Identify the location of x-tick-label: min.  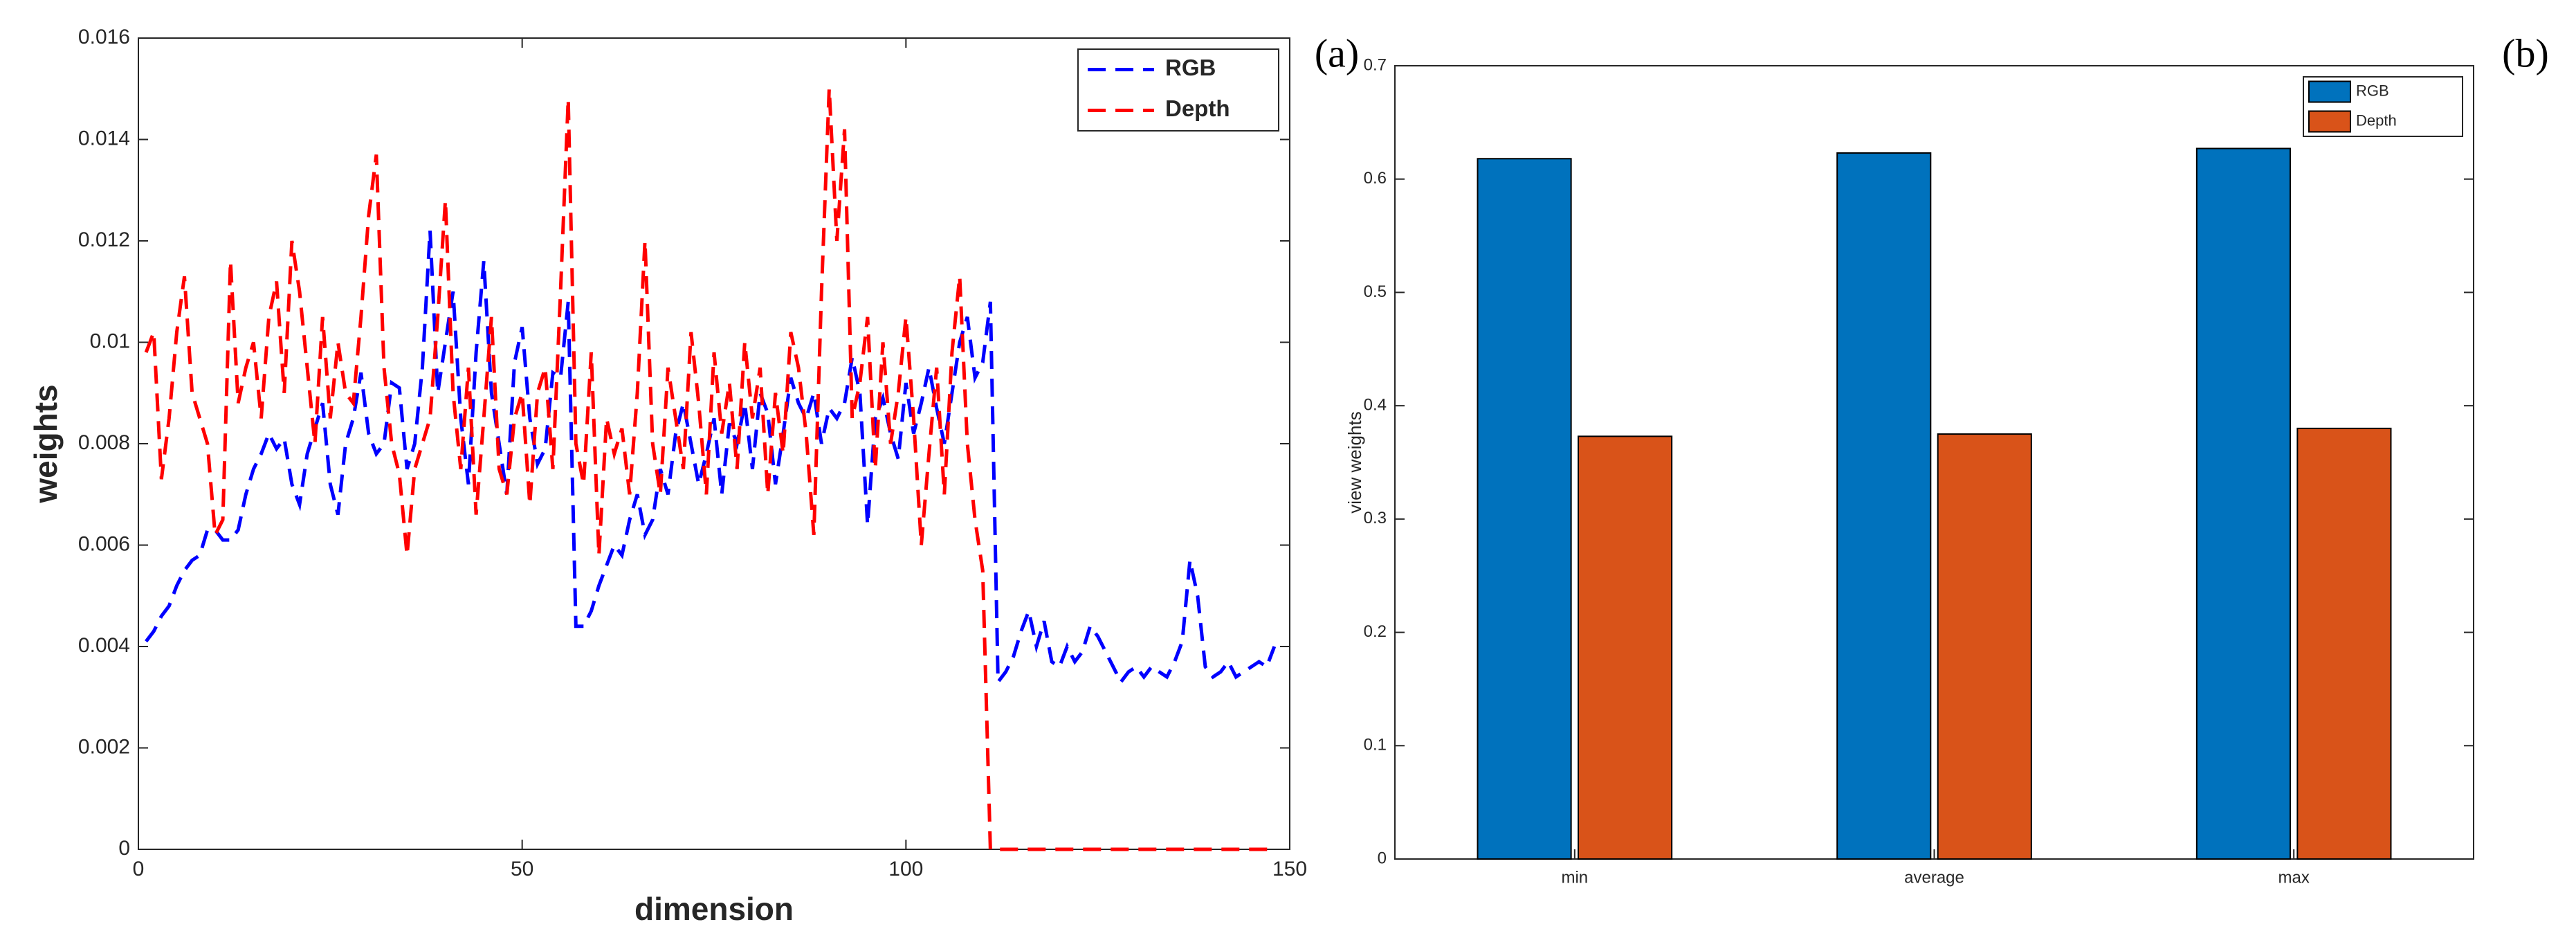
(1575, 877).